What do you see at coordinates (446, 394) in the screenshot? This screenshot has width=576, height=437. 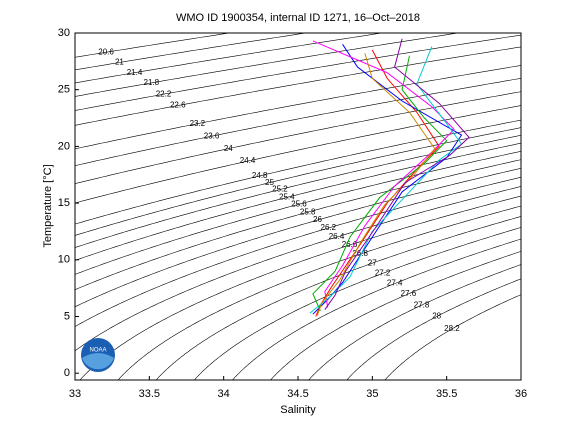 I see `x-tick-label: 35.5` at bounding box center [446, 394].